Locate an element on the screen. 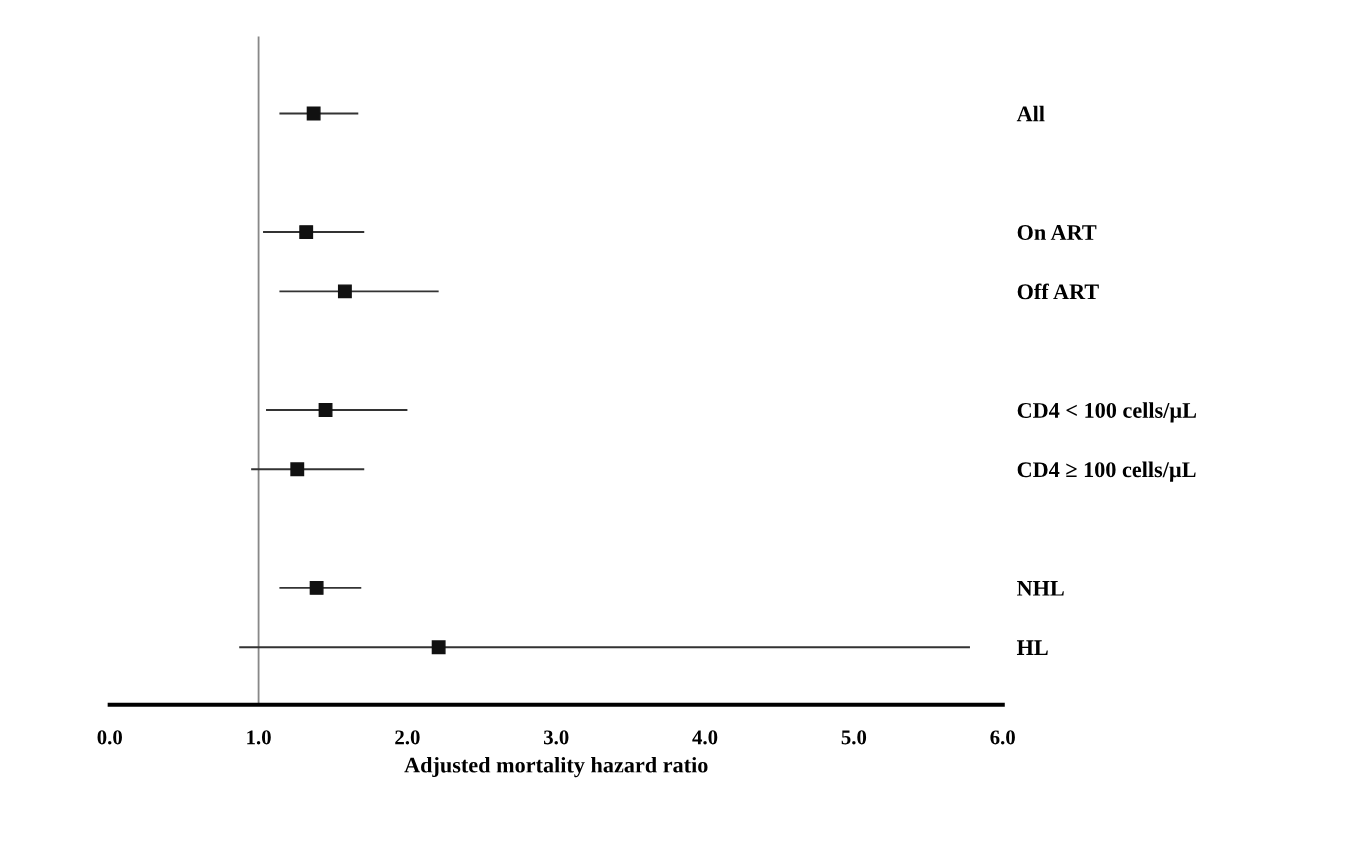 The height and width of the screenshot is (846, 1355). y-tick-label: CD4 < 100 cells/µL is located at coordinates (1107, 412).